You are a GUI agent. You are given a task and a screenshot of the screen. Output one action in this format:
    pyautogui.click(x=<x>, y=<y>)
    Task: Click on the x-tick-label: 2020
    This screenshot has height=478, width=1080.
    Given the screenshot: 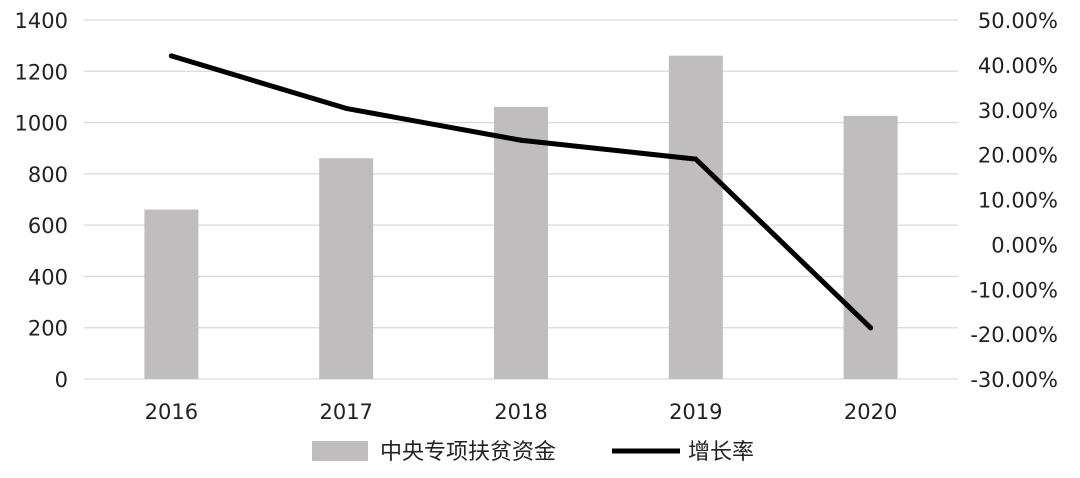 What is the action you would take?
    pyautogui.click(x=870, y=412)
    